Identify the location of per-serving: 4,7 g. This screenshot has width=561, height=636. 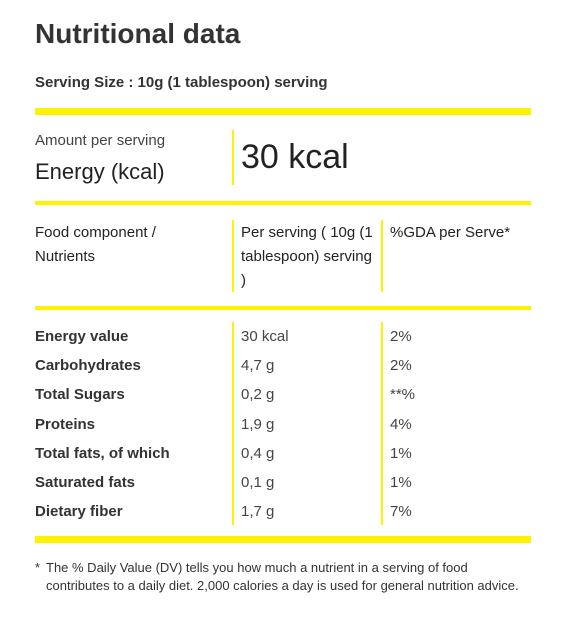
(258, 366).